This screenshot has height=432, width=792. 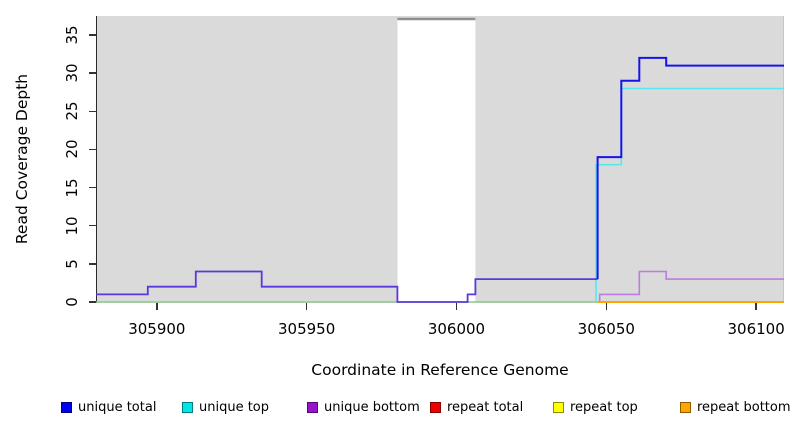 What do you see at coordinates (689, 194) in the screenshot?
I see `series-line-unique-top` at bounding box center [689, 194].